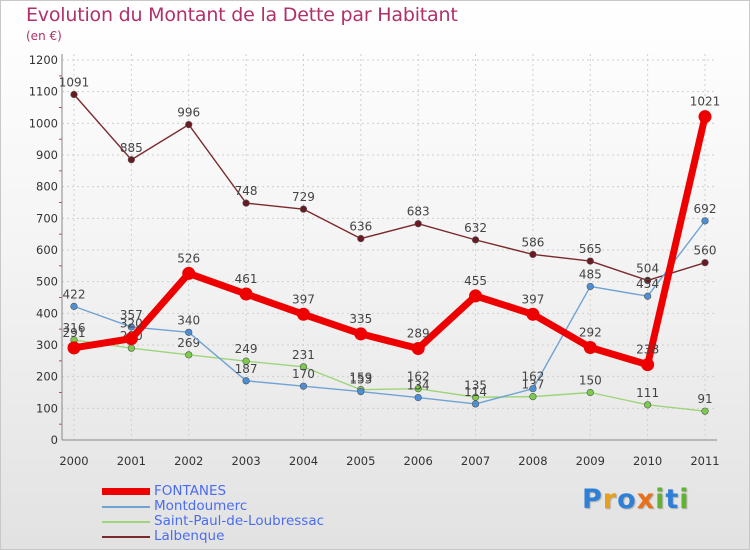  I want to click on data-label-montdoumerc: 422, so click(74, 294).